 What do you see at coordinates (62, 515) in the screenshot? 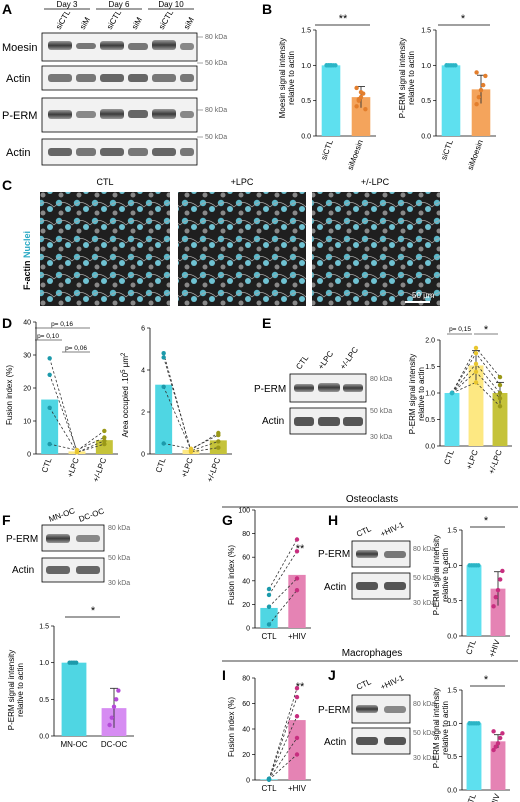
I see `svg-text: MN-OC` at bounding box center [62, 515].